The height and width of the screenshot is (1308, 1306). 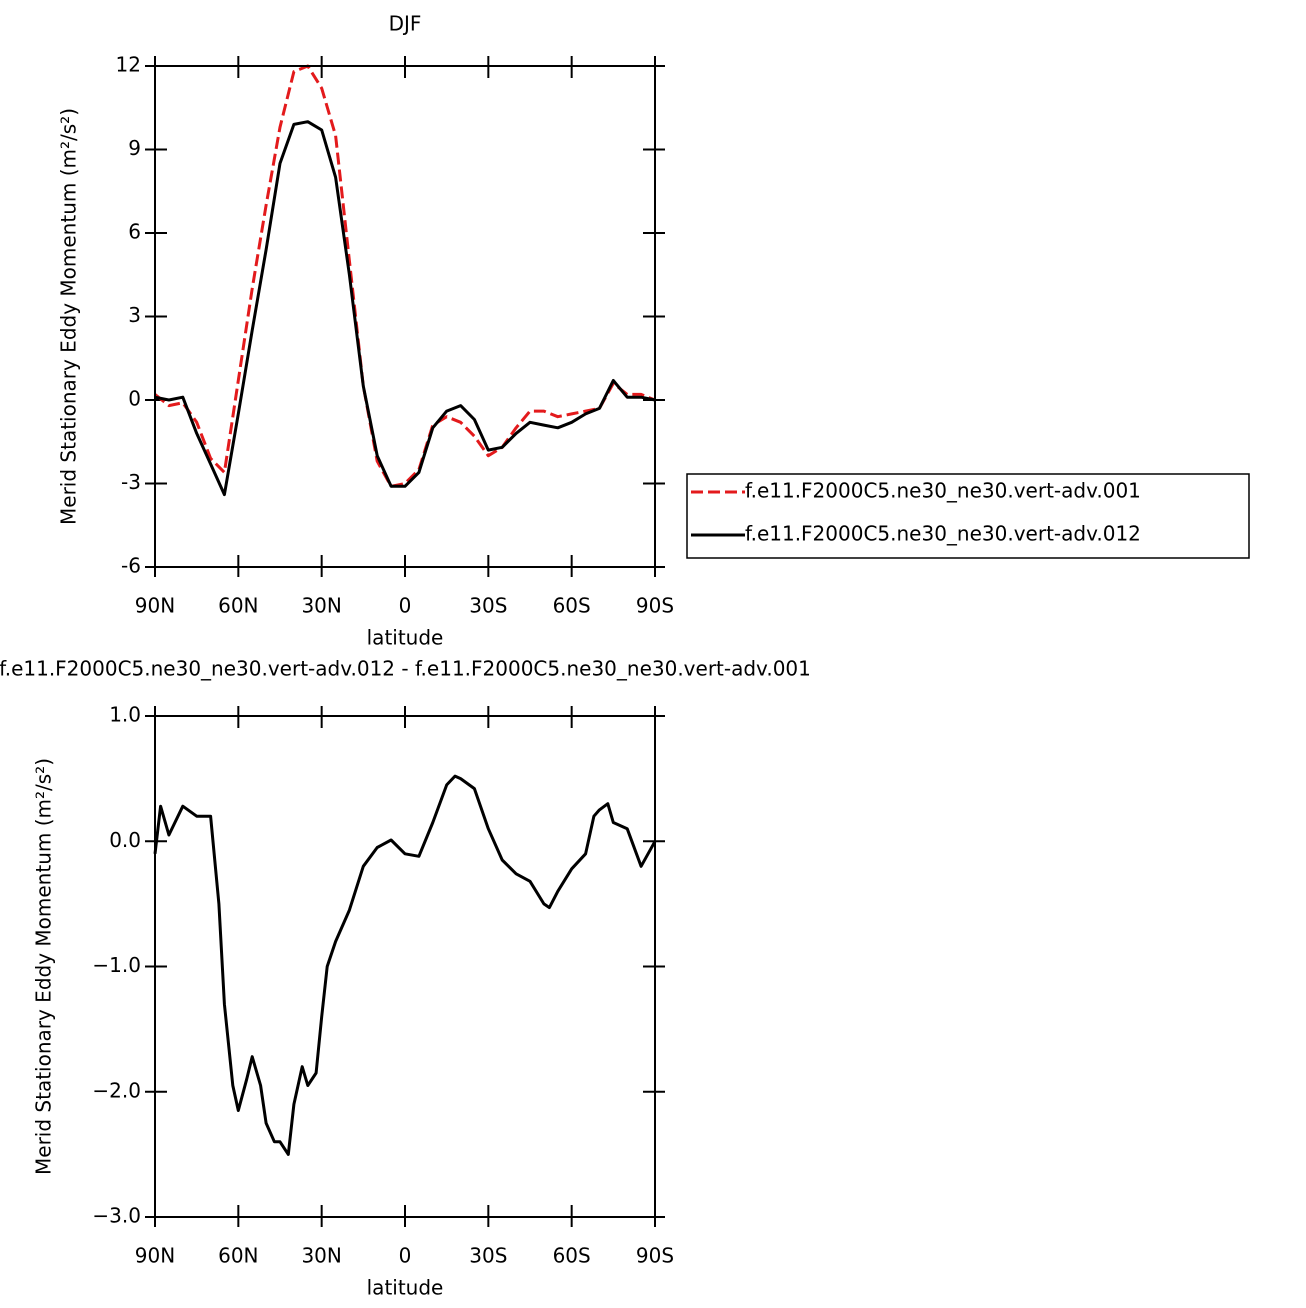 What do you see at coordinates (125, 715) in the screenshot?
I see `y-tick-label: 1.0` at bounding box center [125, 715].